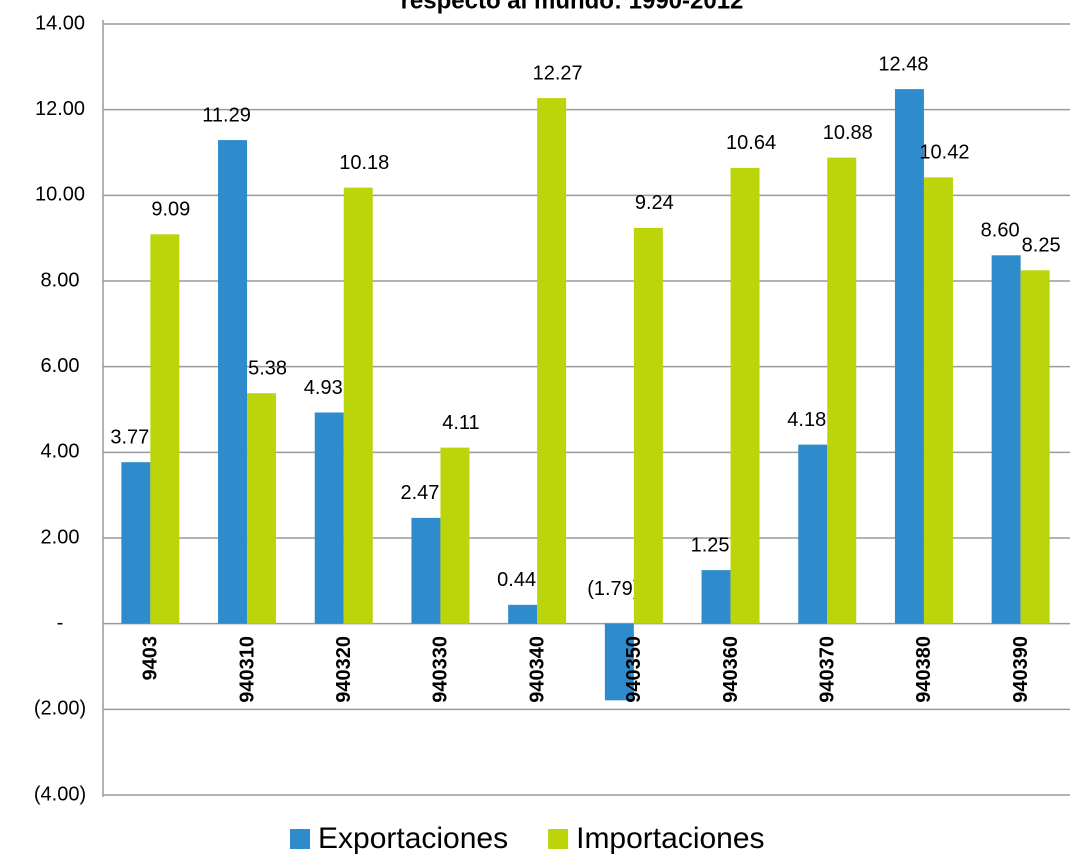  I want to click on data-label: 2.47, so click(419, 493).